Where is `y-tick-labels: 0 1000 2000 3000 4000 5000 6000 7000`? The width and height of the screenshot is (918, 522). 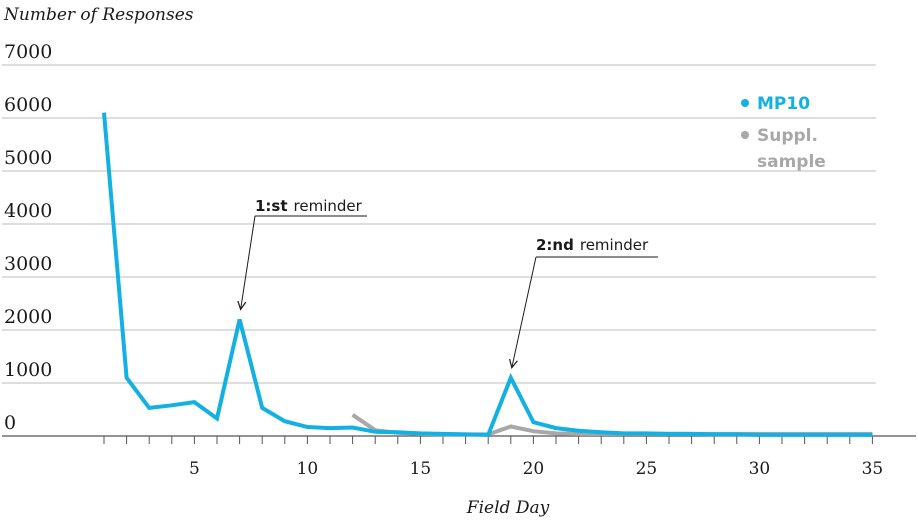 y-tick-labels: 0 1000 2000 3000 4000 5000 6000 7000 is located at coordinates (28, 237).